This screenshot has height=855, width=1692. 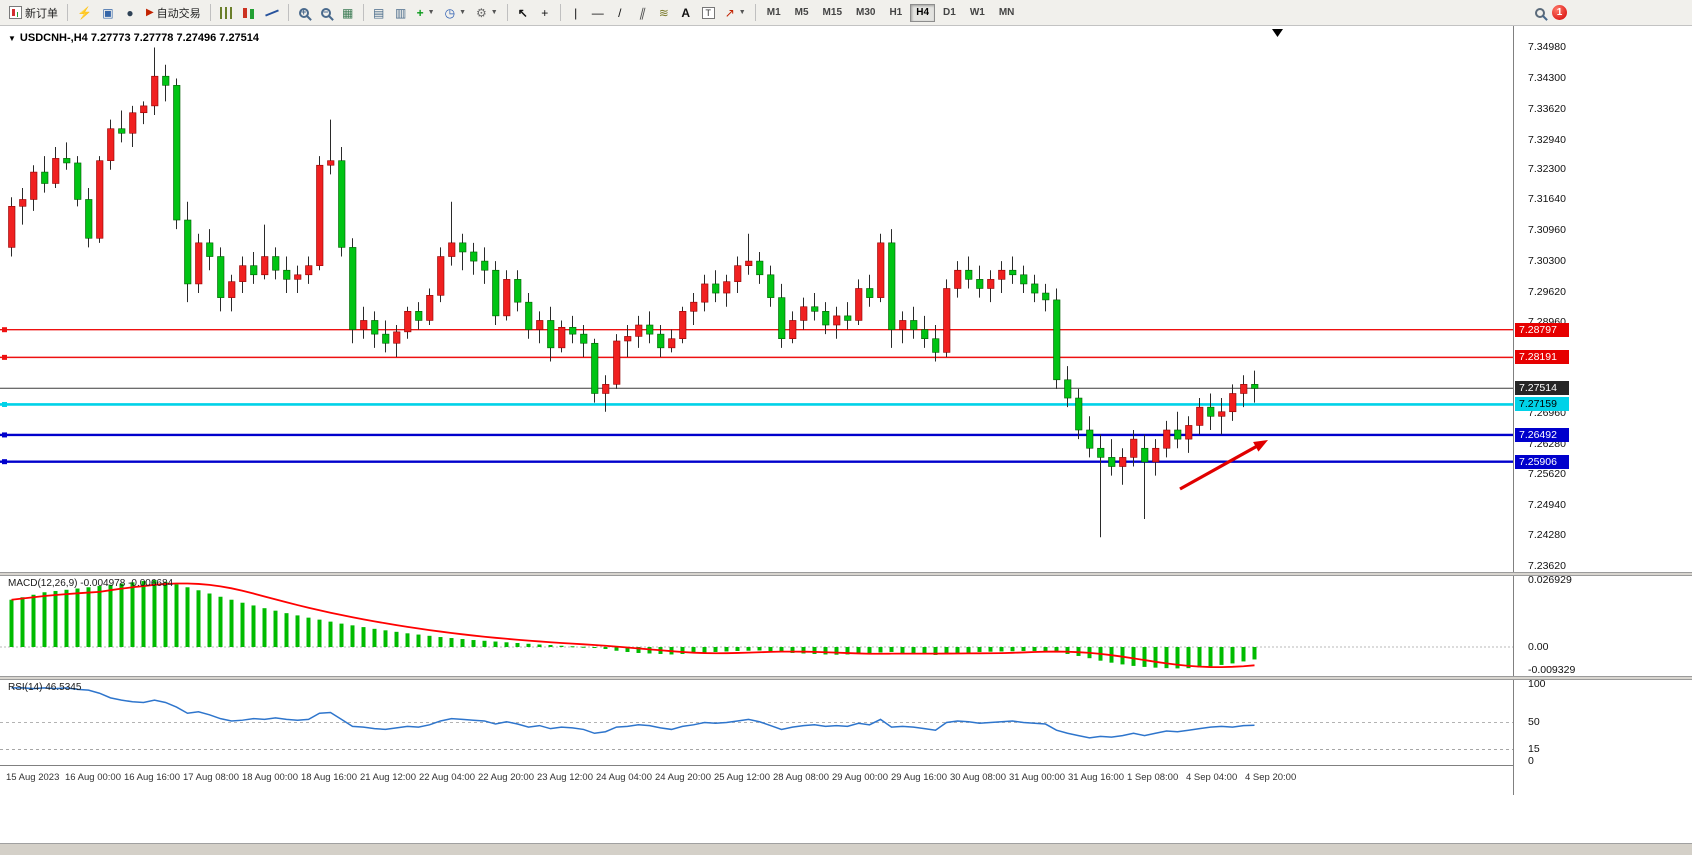 What do you see at coordinates (523, 13) in the screenshot?
I see `cursor-button: ↖` at bounding box center [523, 13].